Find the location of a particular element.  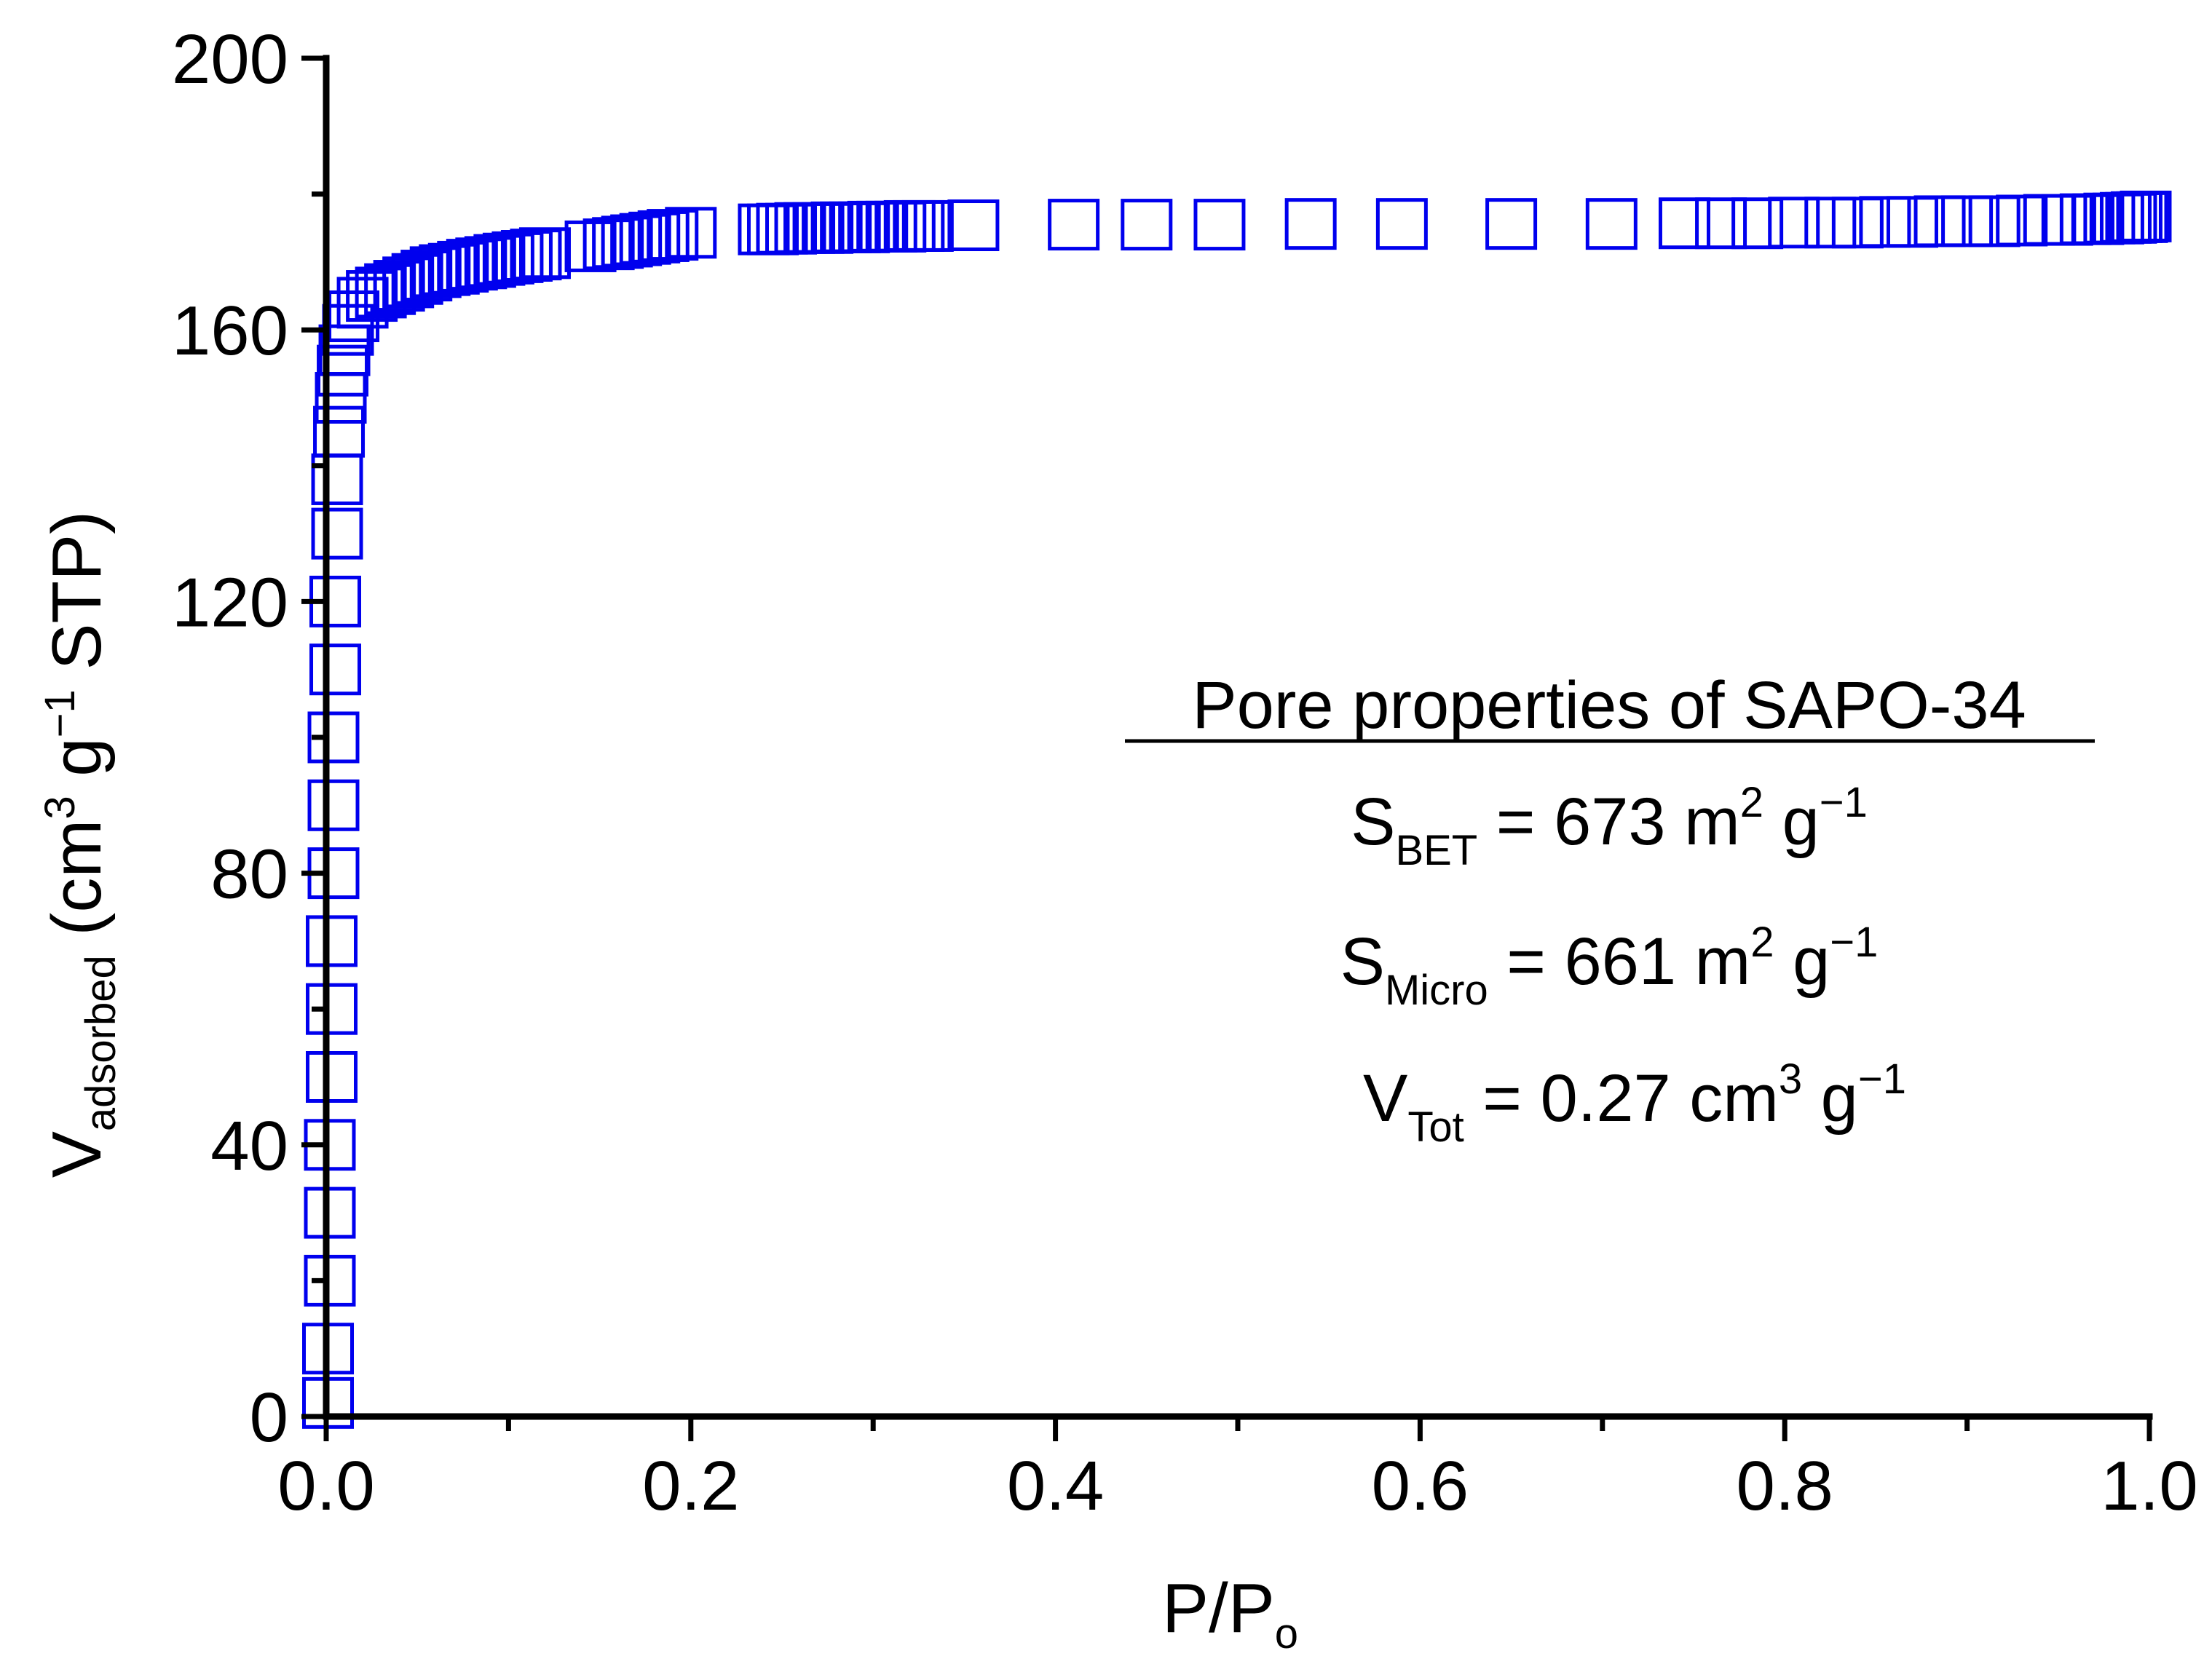

y-axis-title: Vadsorbed (cm3 g−1 STP) is located at coordinates (80, 844).